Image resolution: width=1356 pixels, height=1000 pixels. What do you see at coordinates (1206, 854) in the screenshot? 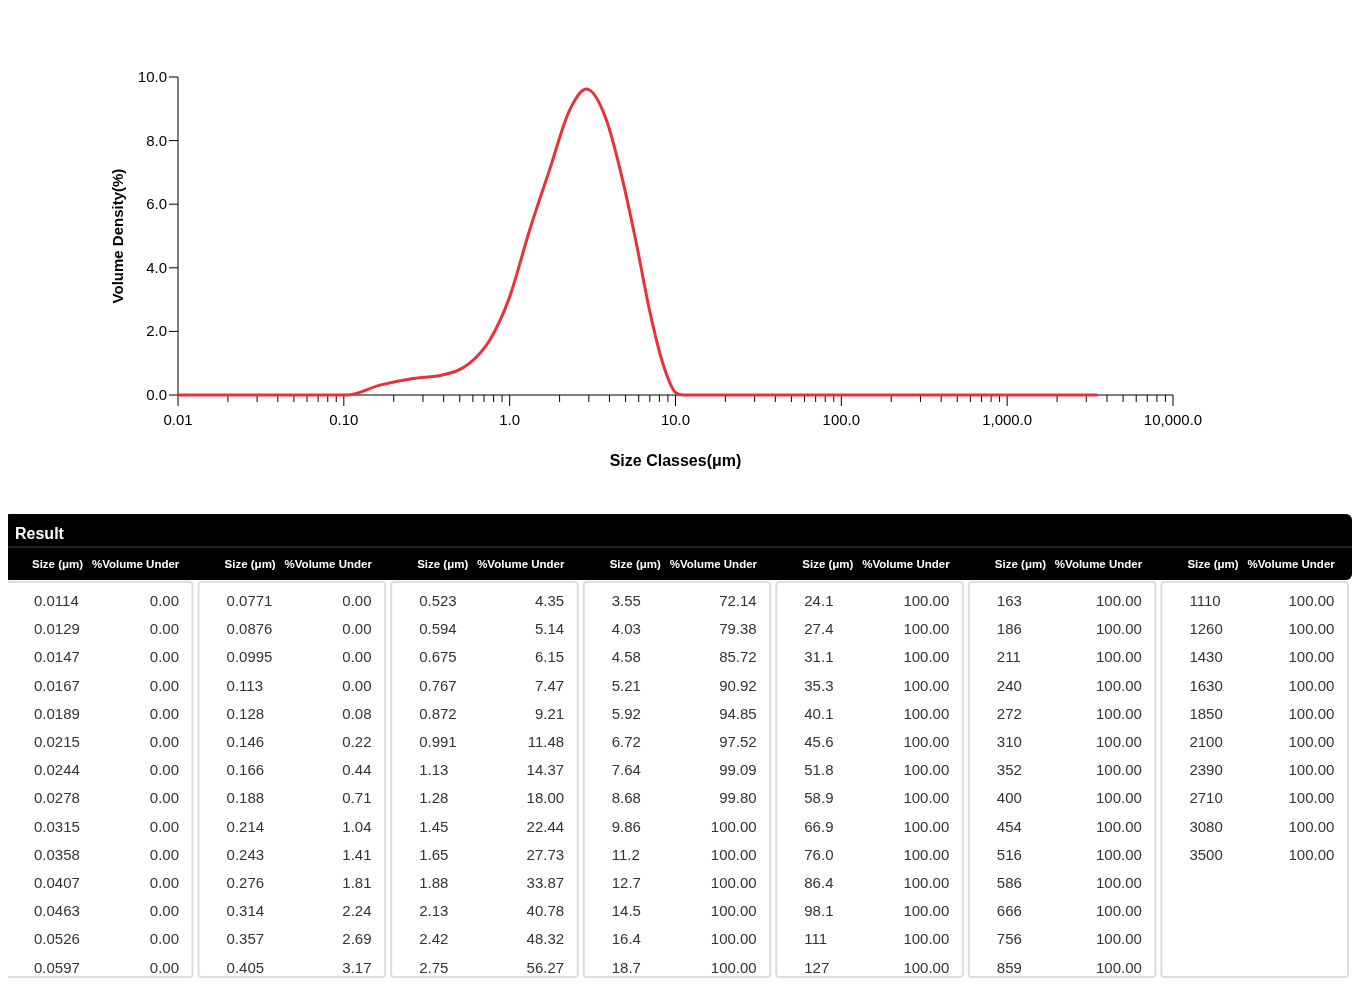
I see `text: 3500` at bounding box center [1206, 854].